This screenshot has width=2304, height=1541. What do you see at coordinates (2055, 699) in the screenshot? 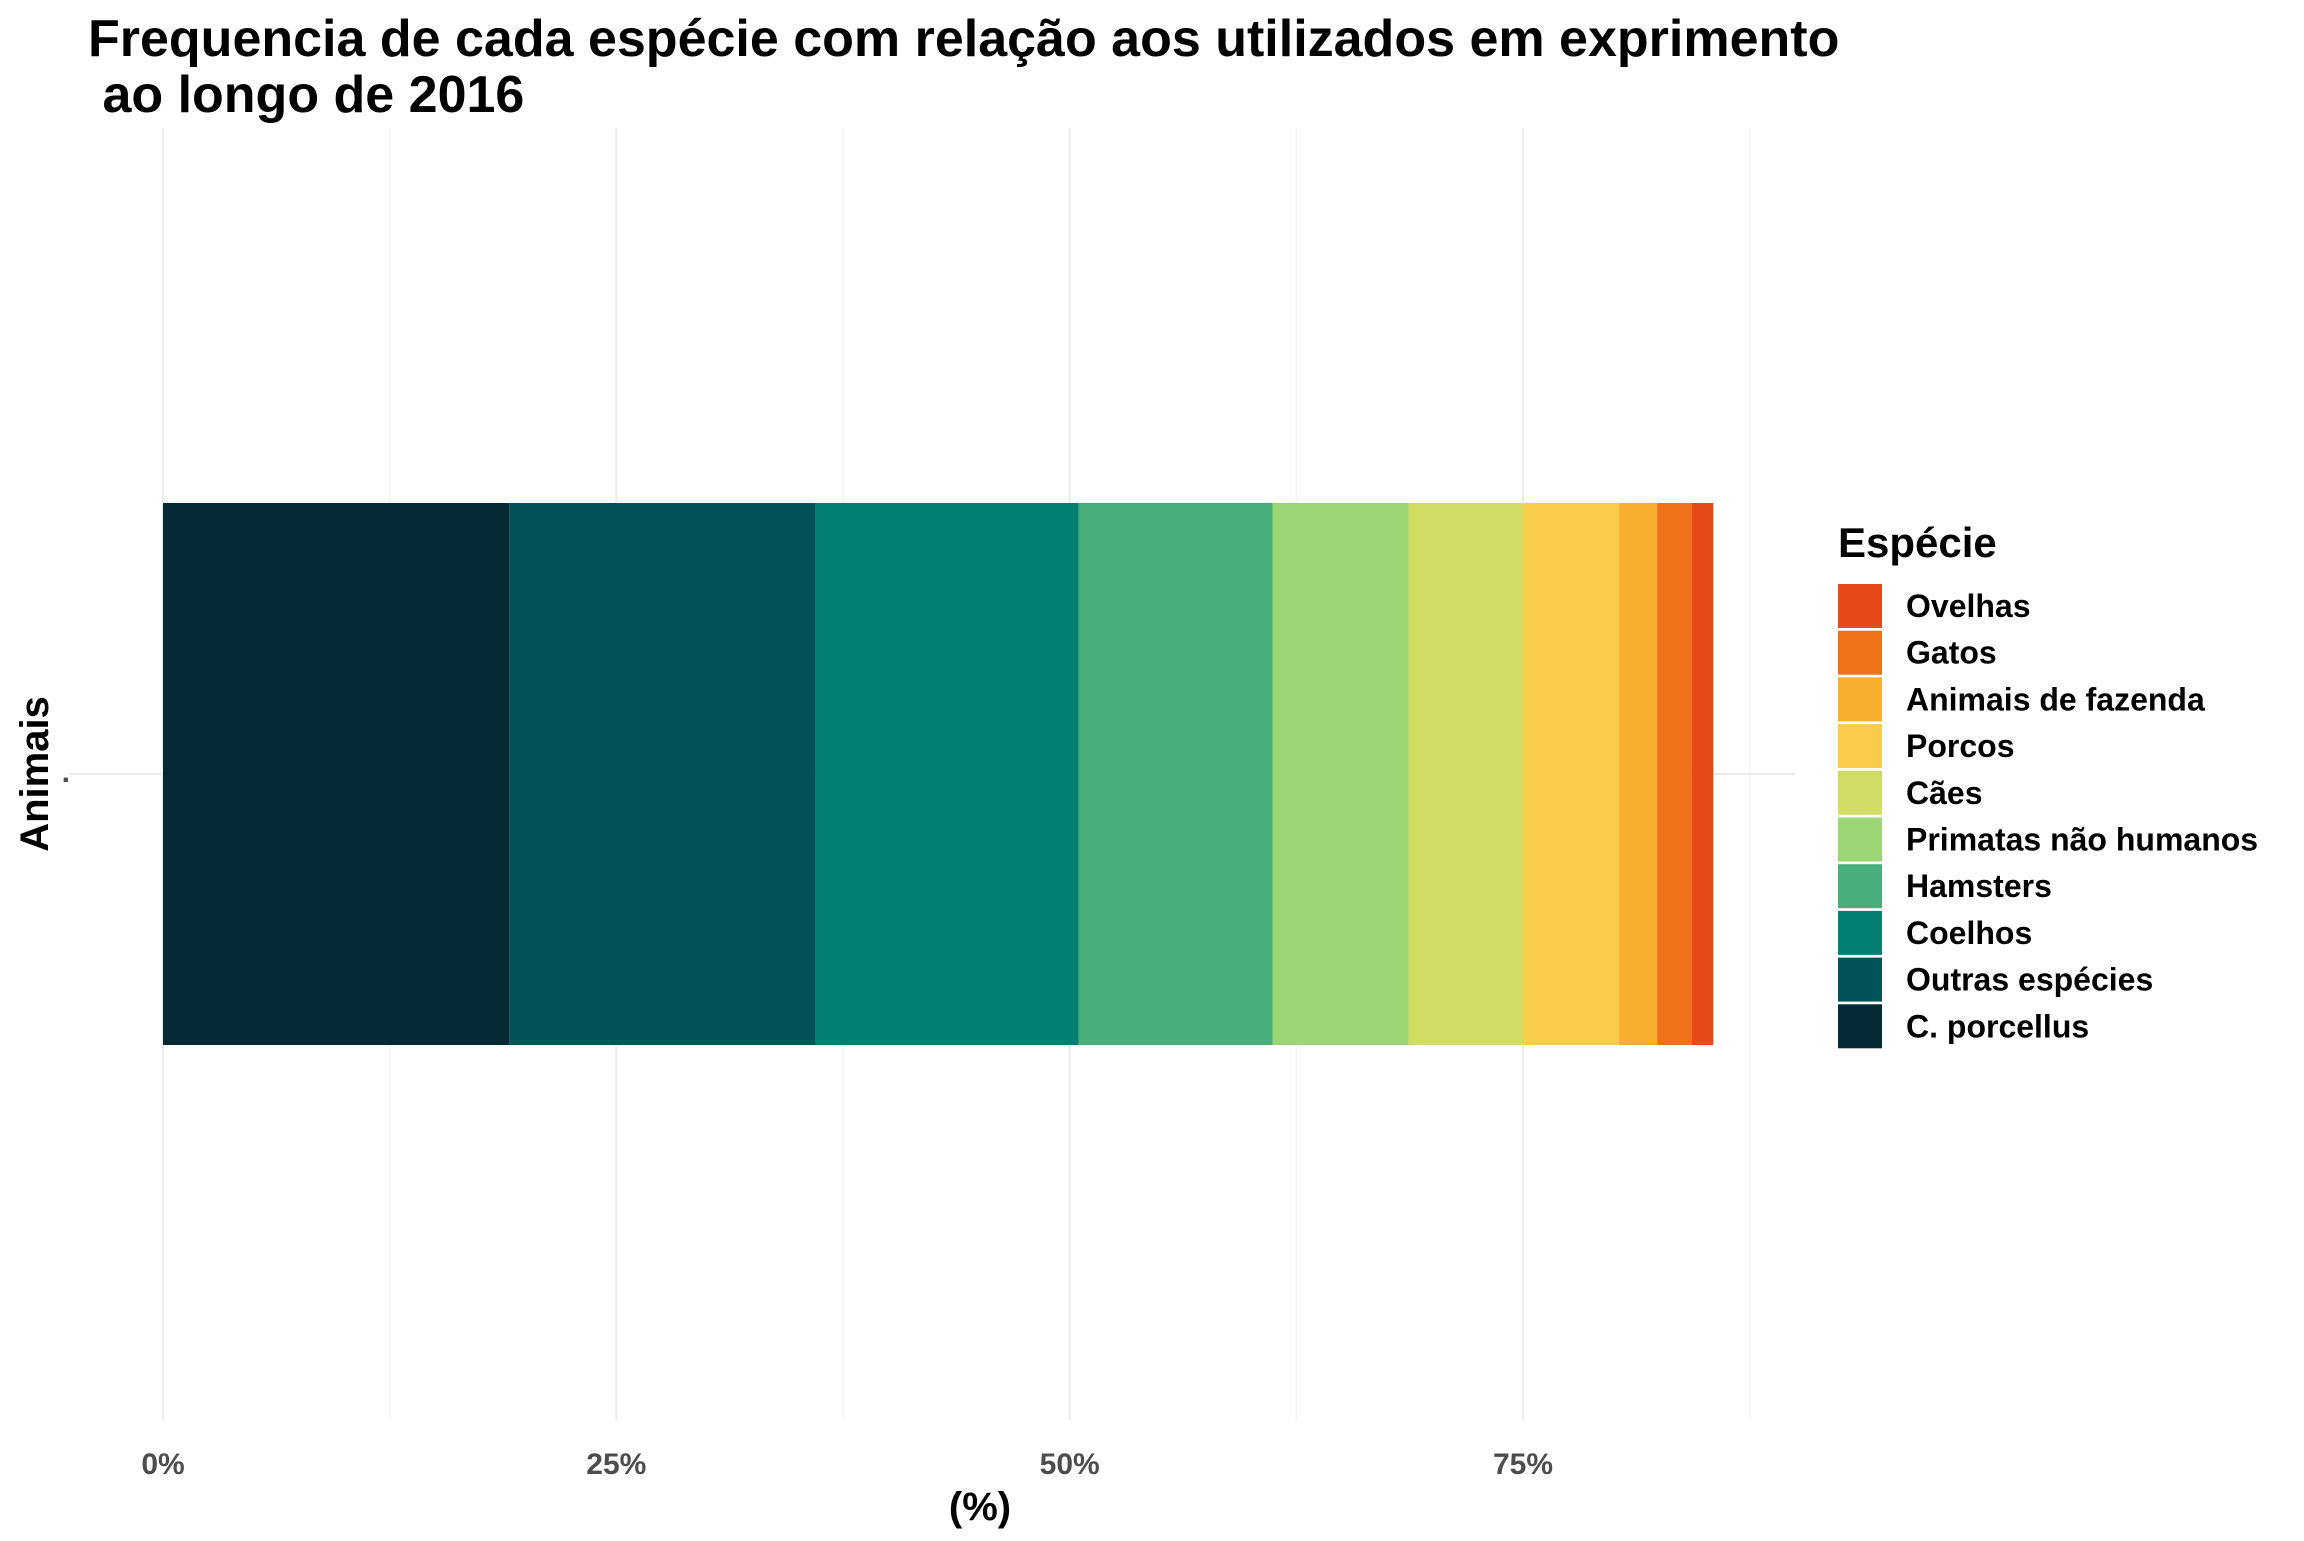
I see `legend-label: Animais de fazenda` at bounding box center [2055, 699].